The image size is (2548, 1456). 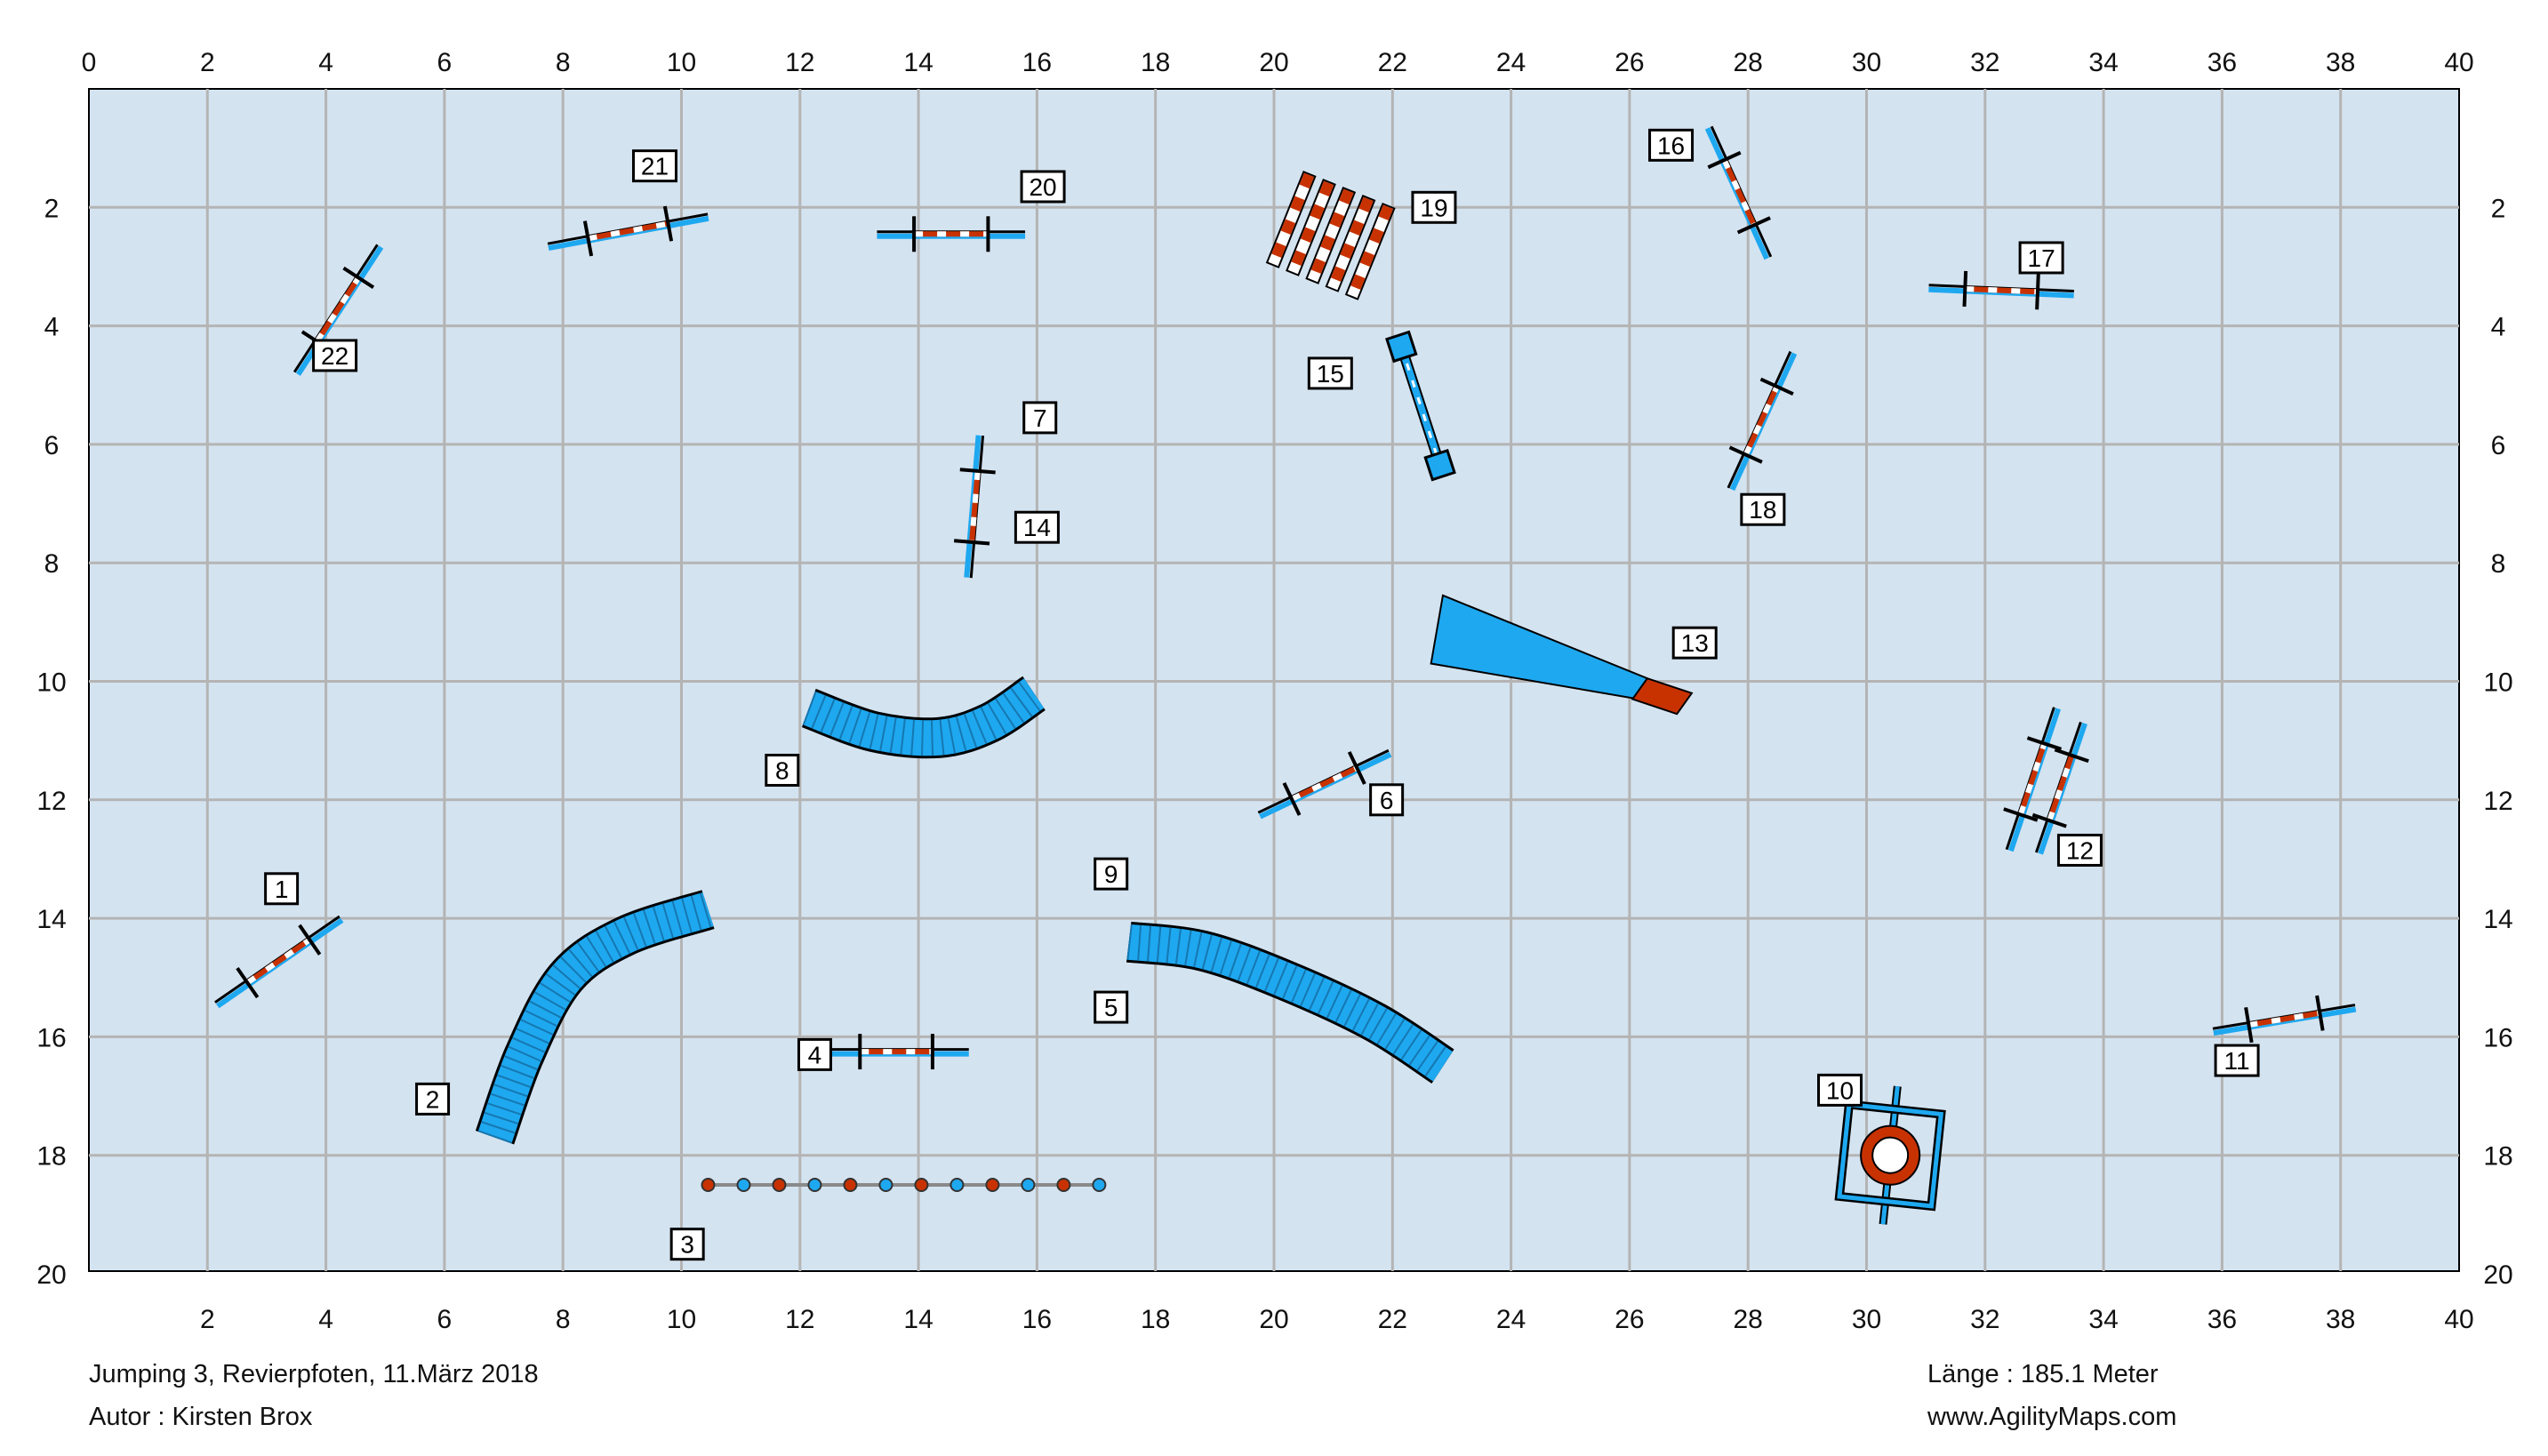 I want to click on tunnel-body, so click(x=924, y=717).